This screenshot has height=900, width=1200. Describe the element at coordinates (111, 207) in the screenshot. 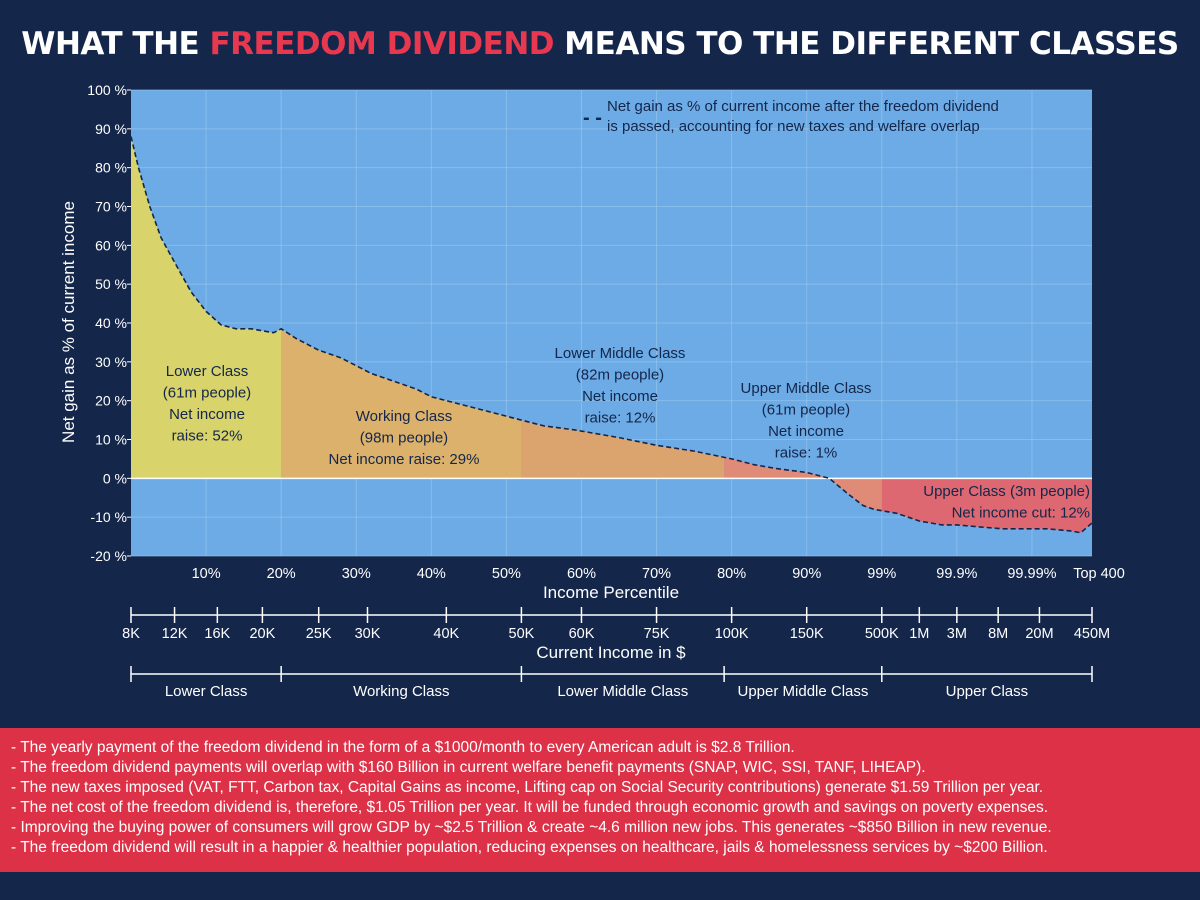

I see `y-tick-label: 70 %` at that location.